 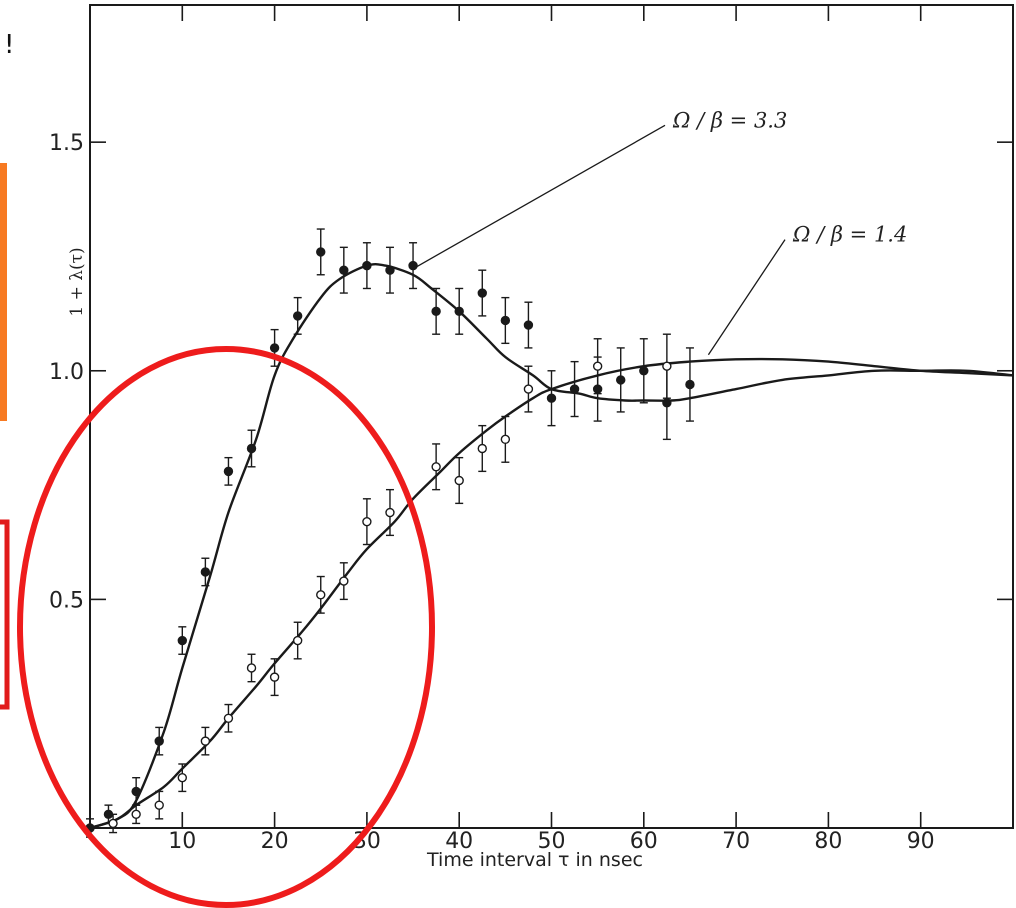 What do you see at coordinates (729, 120) in the screenshot?
I see `curve-label: Ω / β = 3.3` at bounding box center [729, 120].